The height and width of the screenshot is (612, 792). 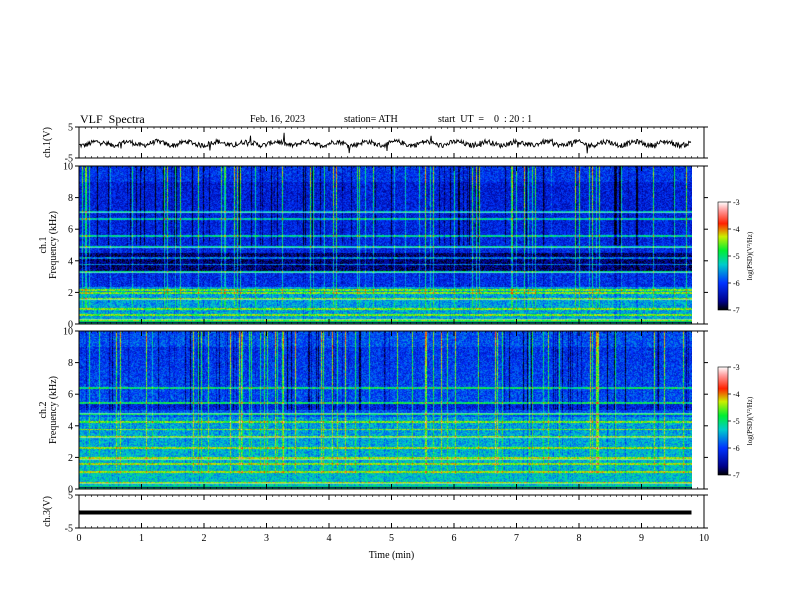 I want to click on ch1-spectrogram-ylabel: ch.1, so click(x=43, y=245).